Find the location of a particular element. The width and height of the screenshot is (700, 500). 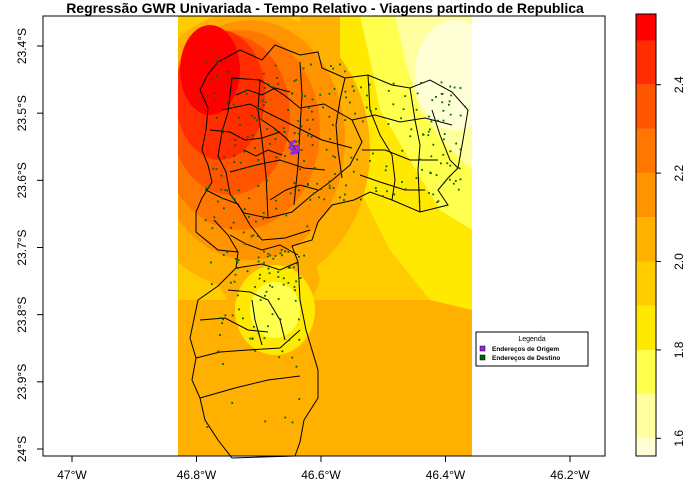

y-tick-label: 23.6°S is located at coordinates (22, 180).